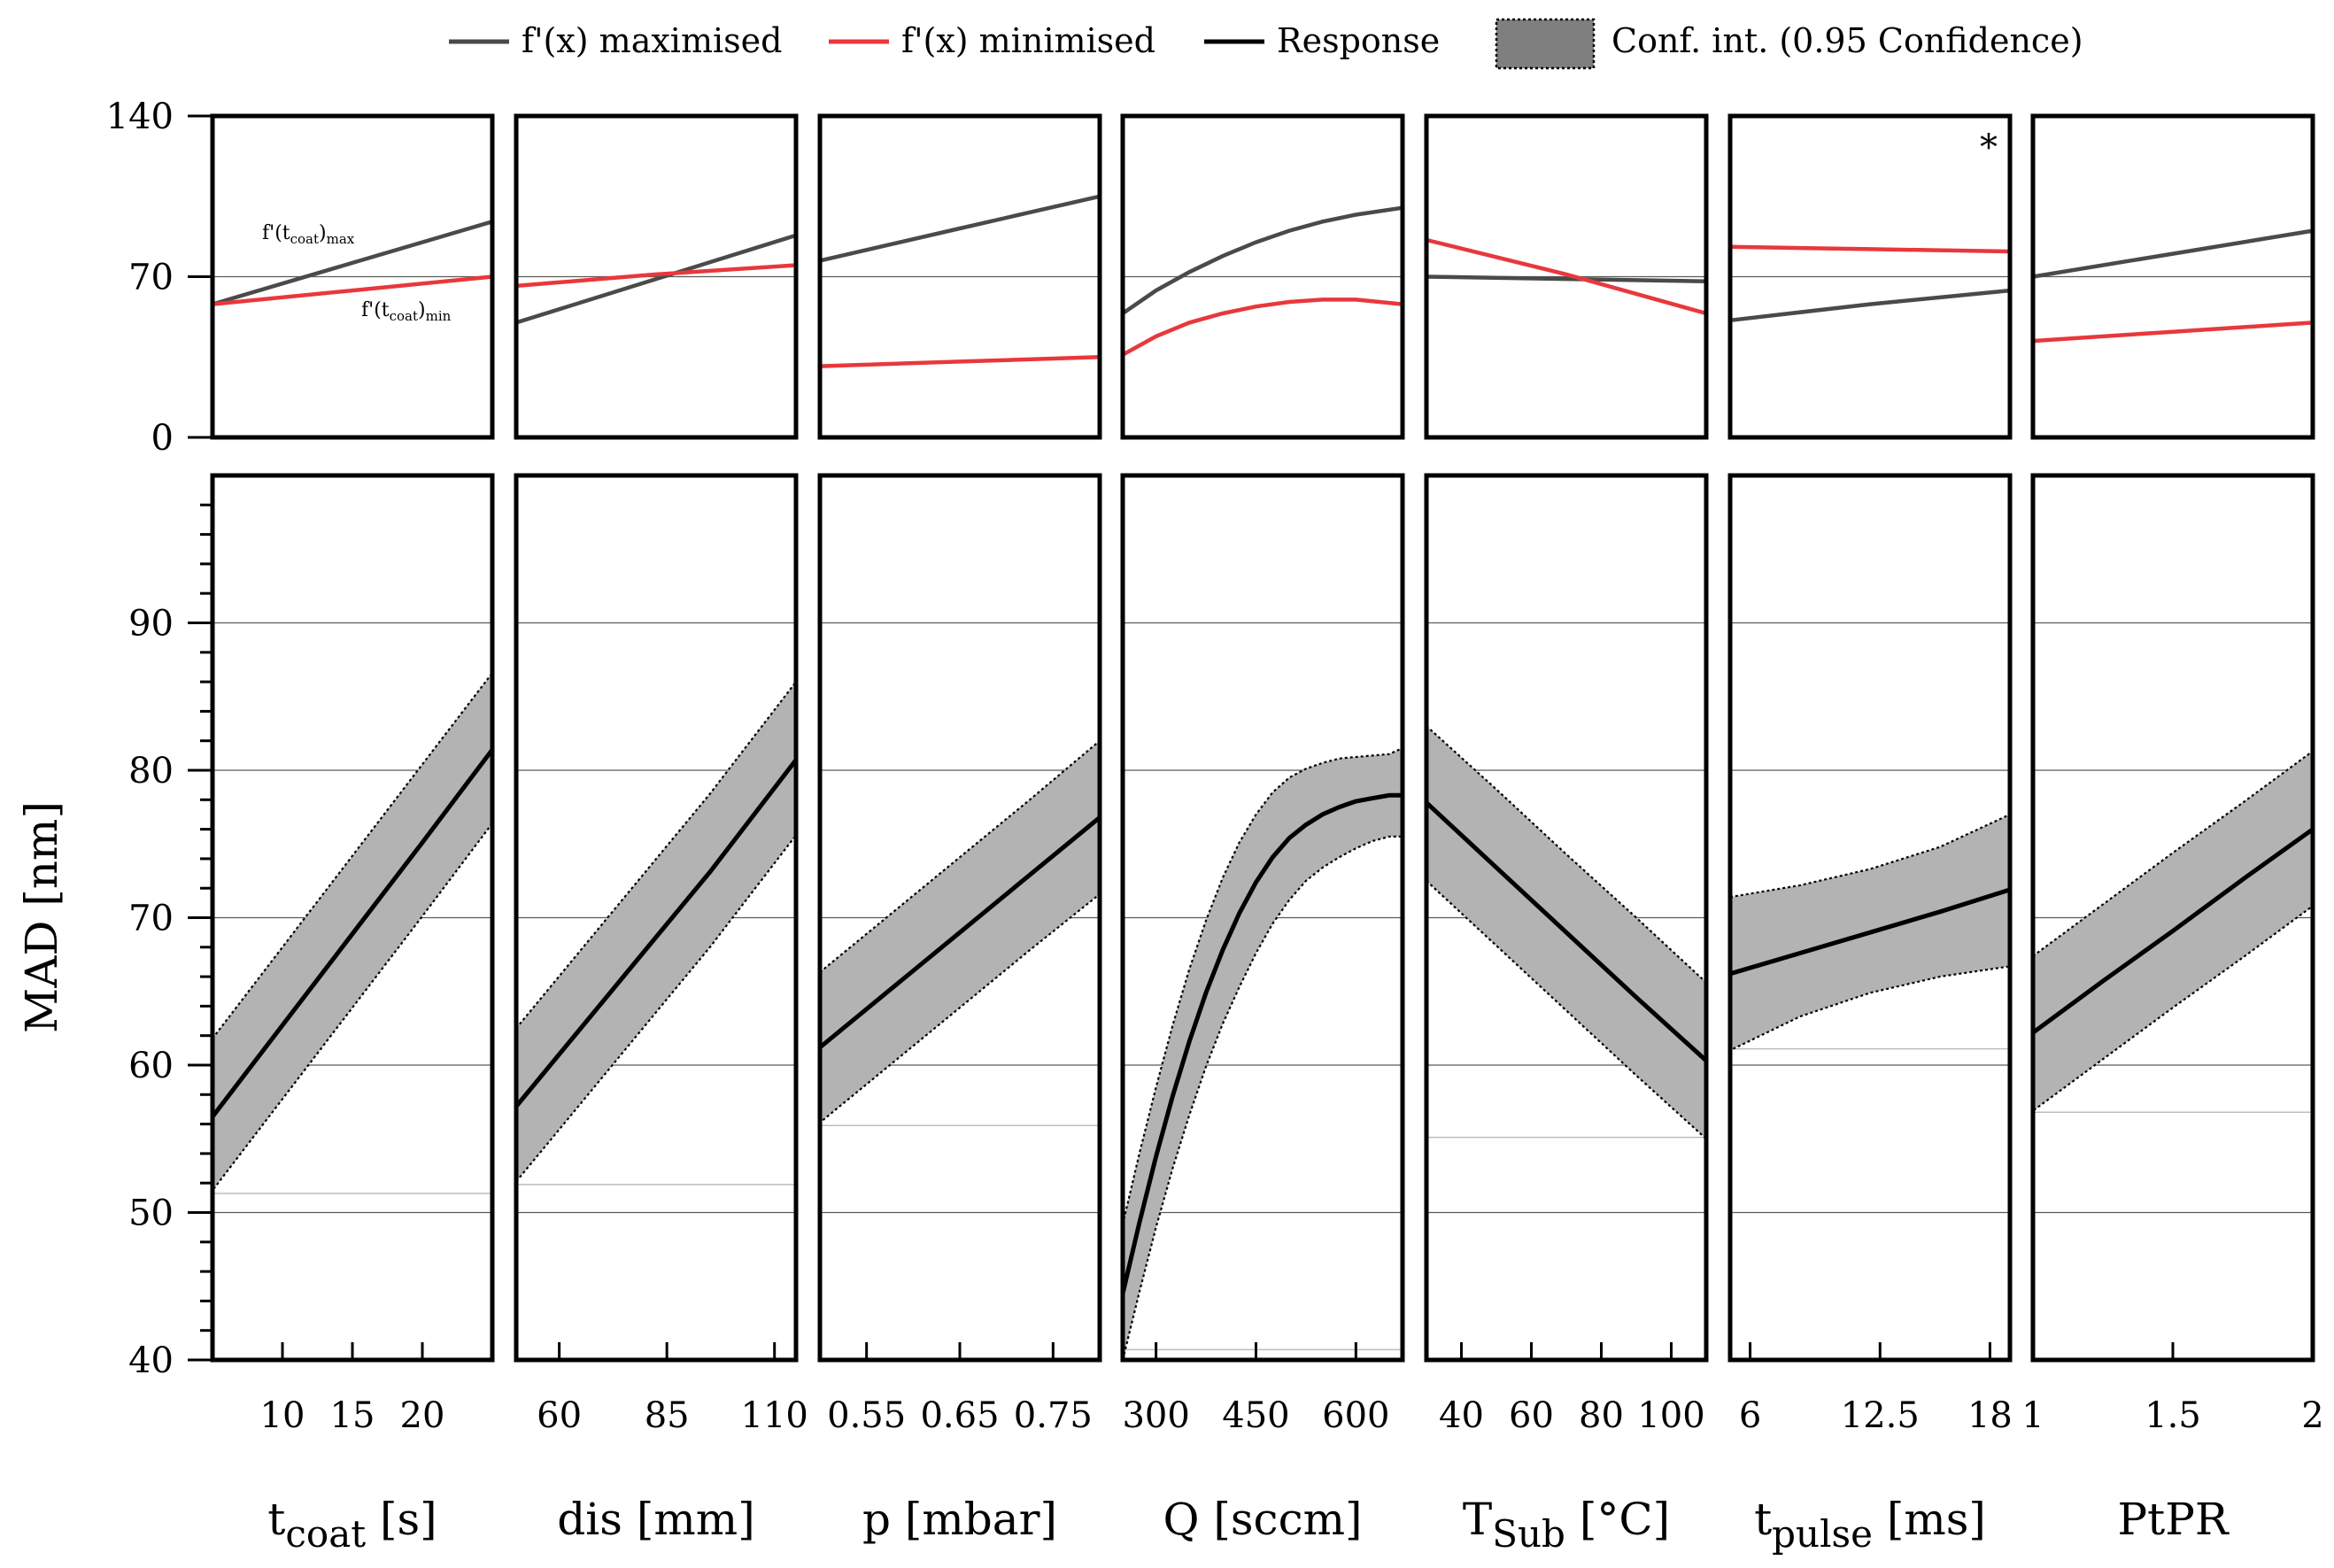 The image size is (2334, 1568). I want to click on x-axis-label-unit: [s], so click(401, 1520).